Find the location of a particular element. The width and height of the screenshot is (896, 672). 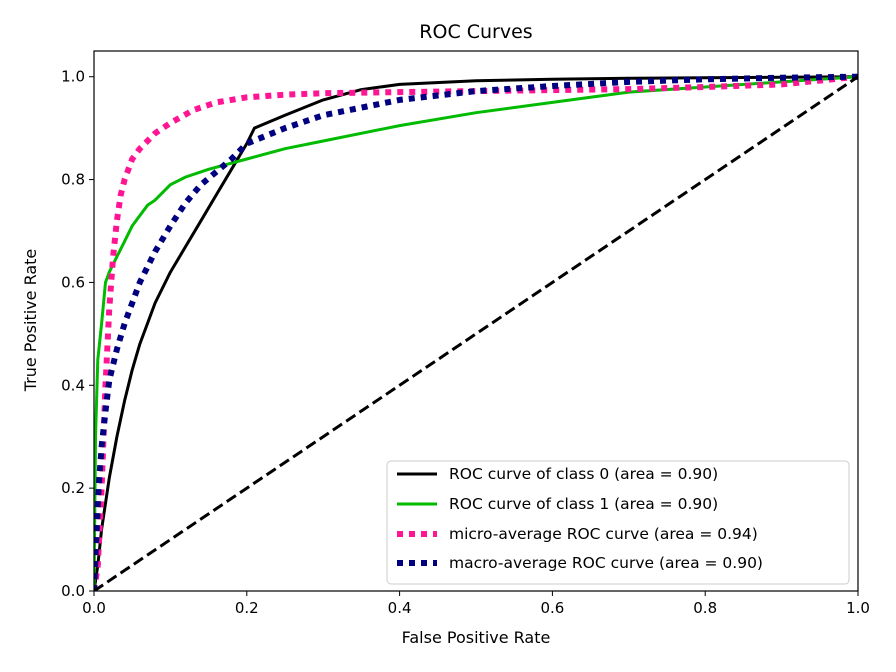

x-tick-label: 0.2 is located at coordinates (247, 608).